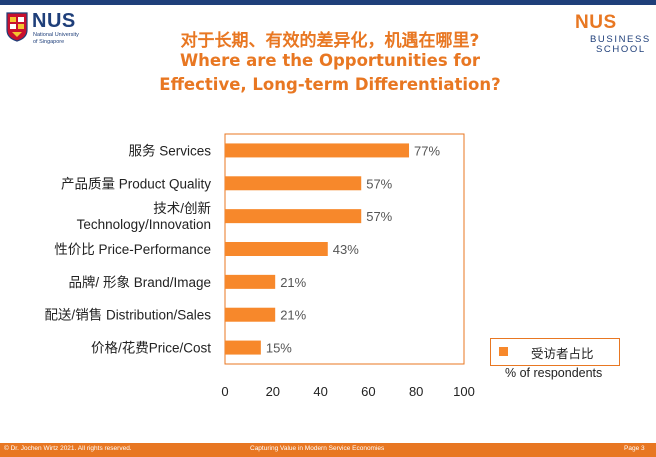 Image resolution: width=656 pixels, height=457 pixels. I want to click on x-tick-label: 0, so click(224, 391).